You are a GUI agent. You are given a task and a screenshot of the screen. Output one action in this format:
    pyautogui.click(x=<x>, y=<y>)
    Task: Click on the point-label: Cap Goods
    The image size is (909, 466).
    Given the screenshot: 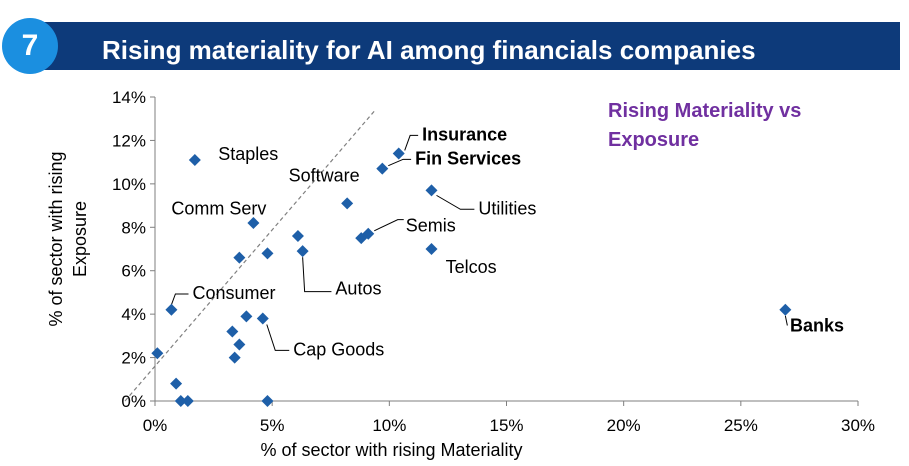 What is the action you would take?
    pyautogui.click(x=338, y=349)
    